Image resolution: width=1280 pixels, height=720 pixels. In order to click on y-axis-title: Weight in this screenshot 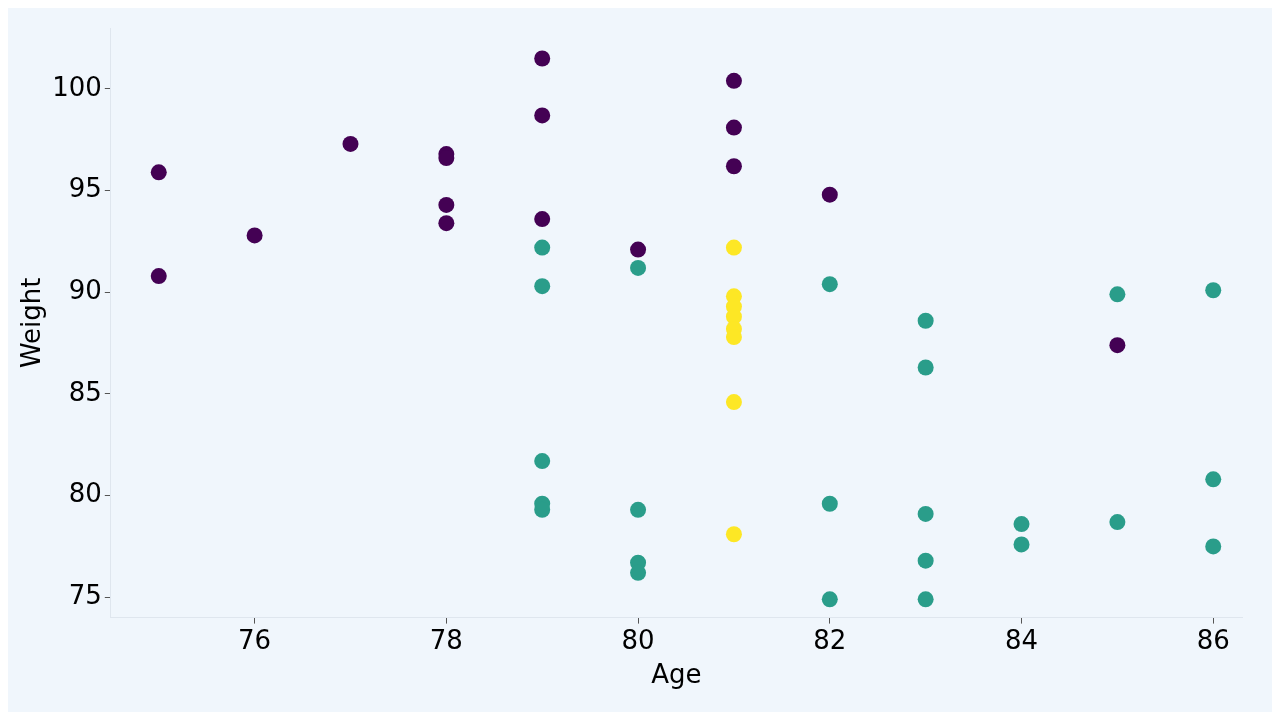, I will do `click(31, 323)`.